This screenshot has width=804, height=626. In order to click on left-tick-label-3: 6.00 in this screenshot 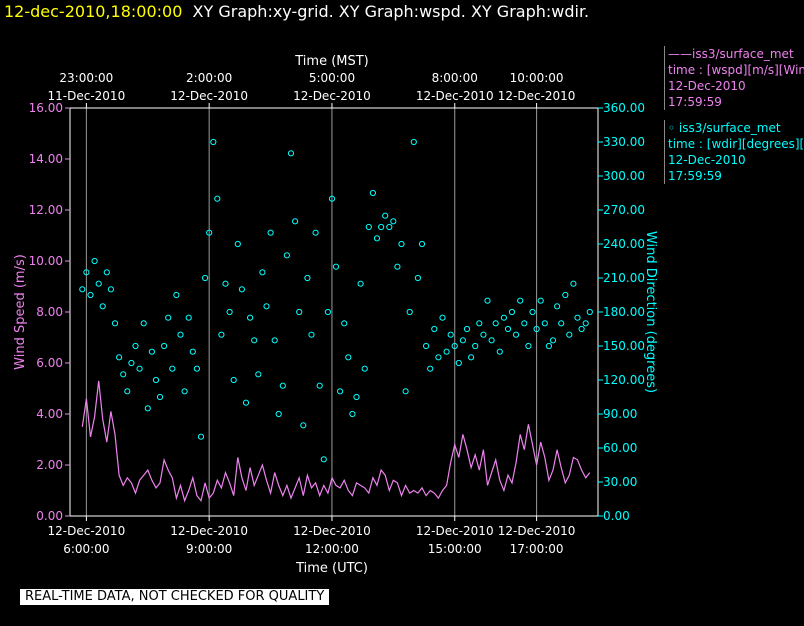, I will do `click(49, 363)`.